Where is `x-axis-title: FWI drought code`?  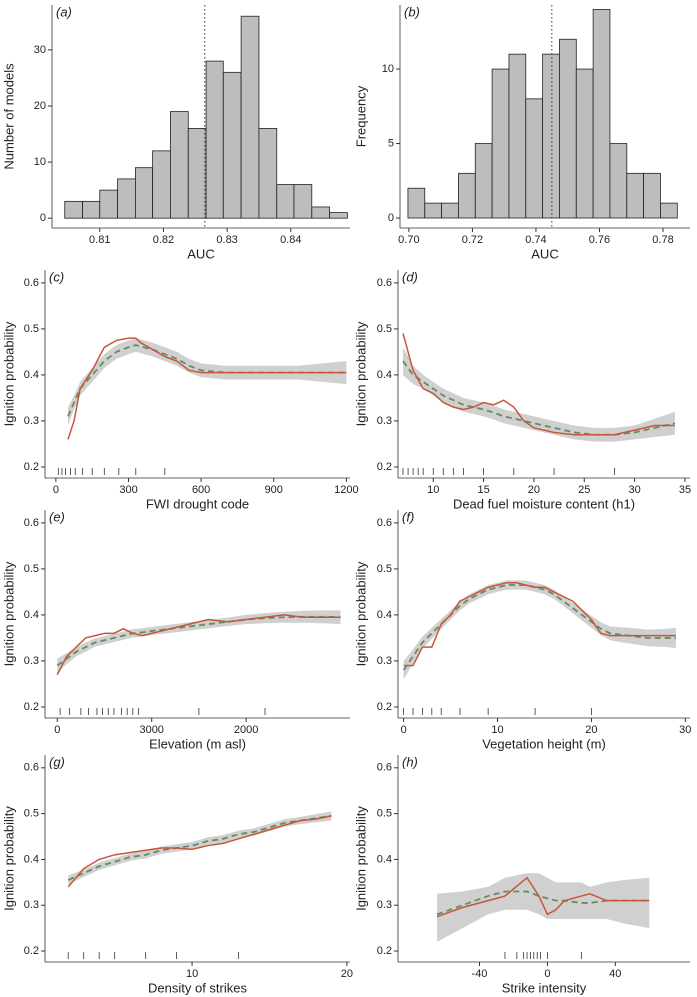 x-axis-title: FWI drought code is located at coordinates (197, 503).